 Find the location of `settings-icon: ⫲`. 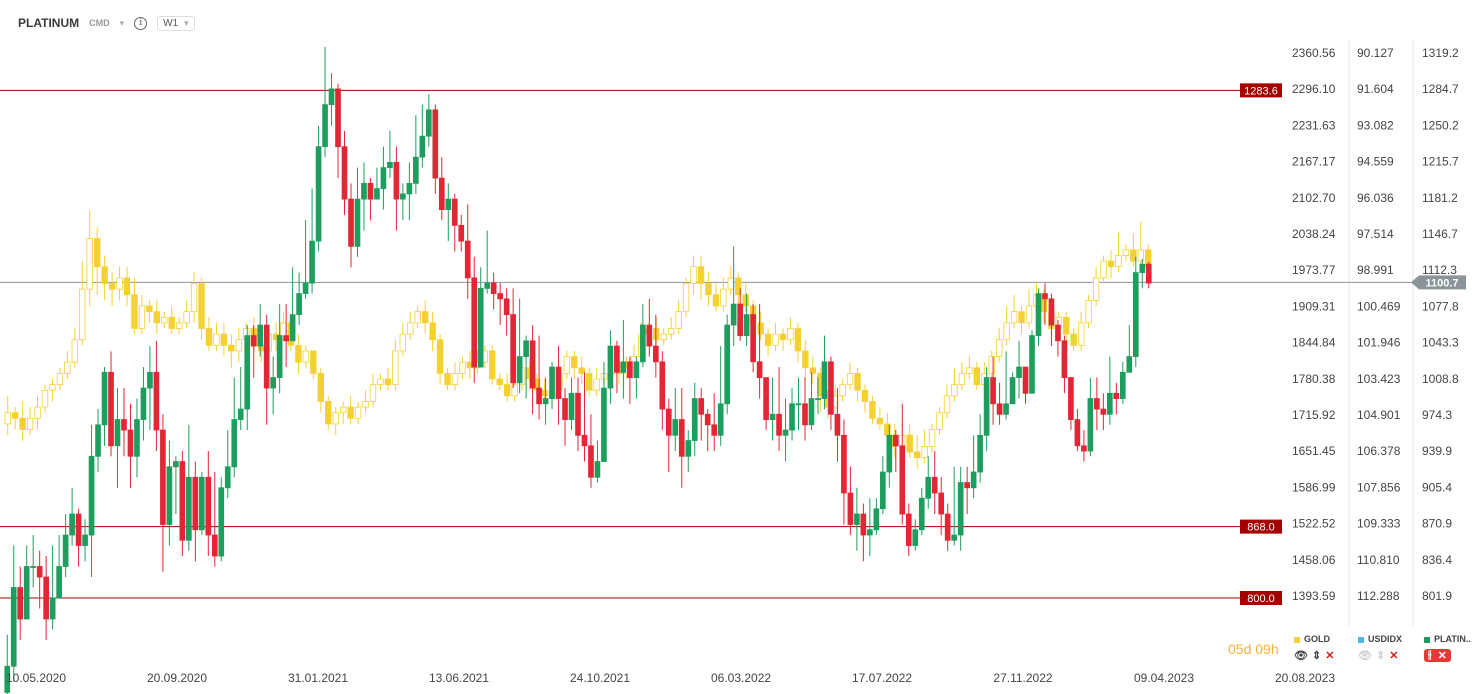

settings-icon: ⫲ is located at coordinates (1430, 655).